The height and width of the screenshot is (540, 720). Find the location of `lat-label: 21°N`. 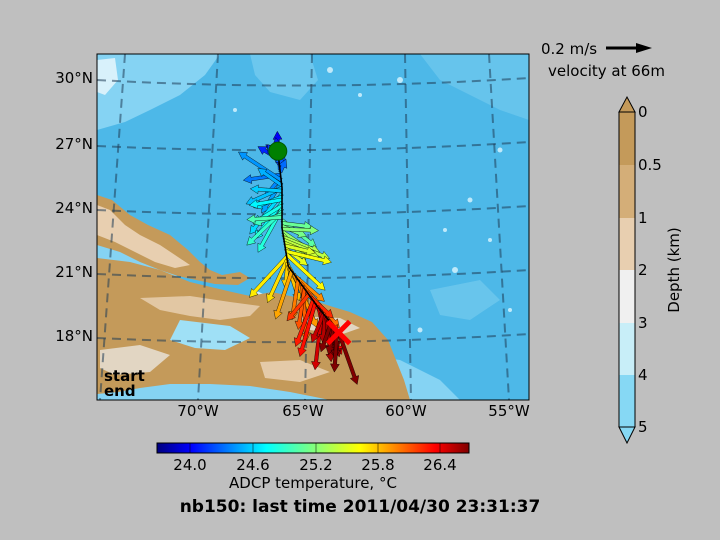

lat-label: 21°N is located at coordinates (74, 272).